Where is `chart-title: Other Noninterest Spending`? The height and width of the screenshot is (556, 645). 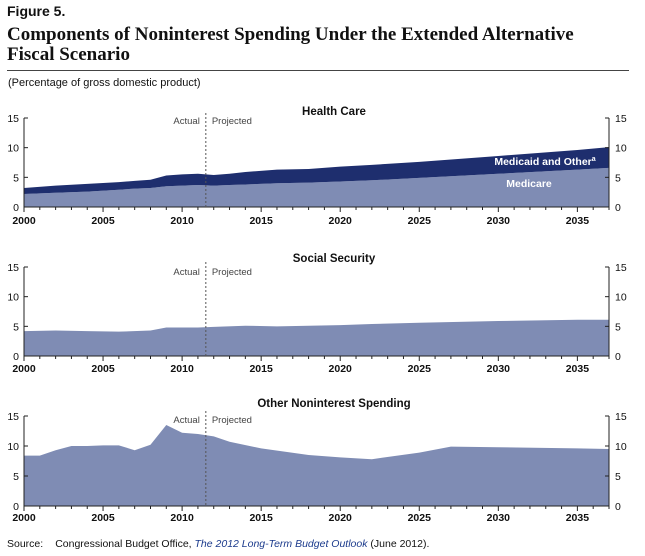
chart-title: Other Noninterest Spending is located at coordinates (333, 404).